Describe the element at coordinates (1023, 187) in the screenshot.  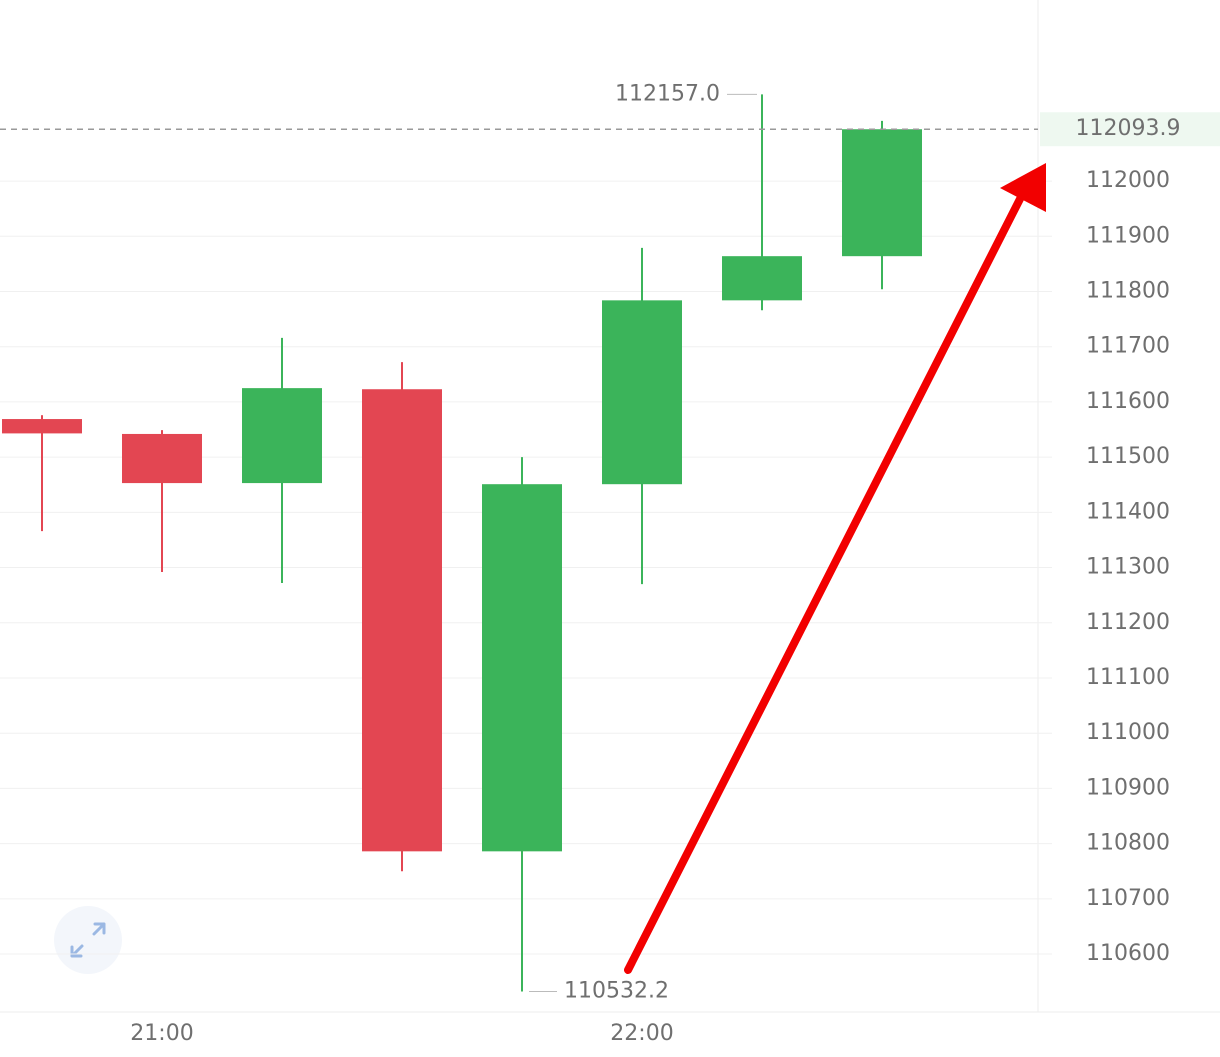
I see `arrow-head` at that location.